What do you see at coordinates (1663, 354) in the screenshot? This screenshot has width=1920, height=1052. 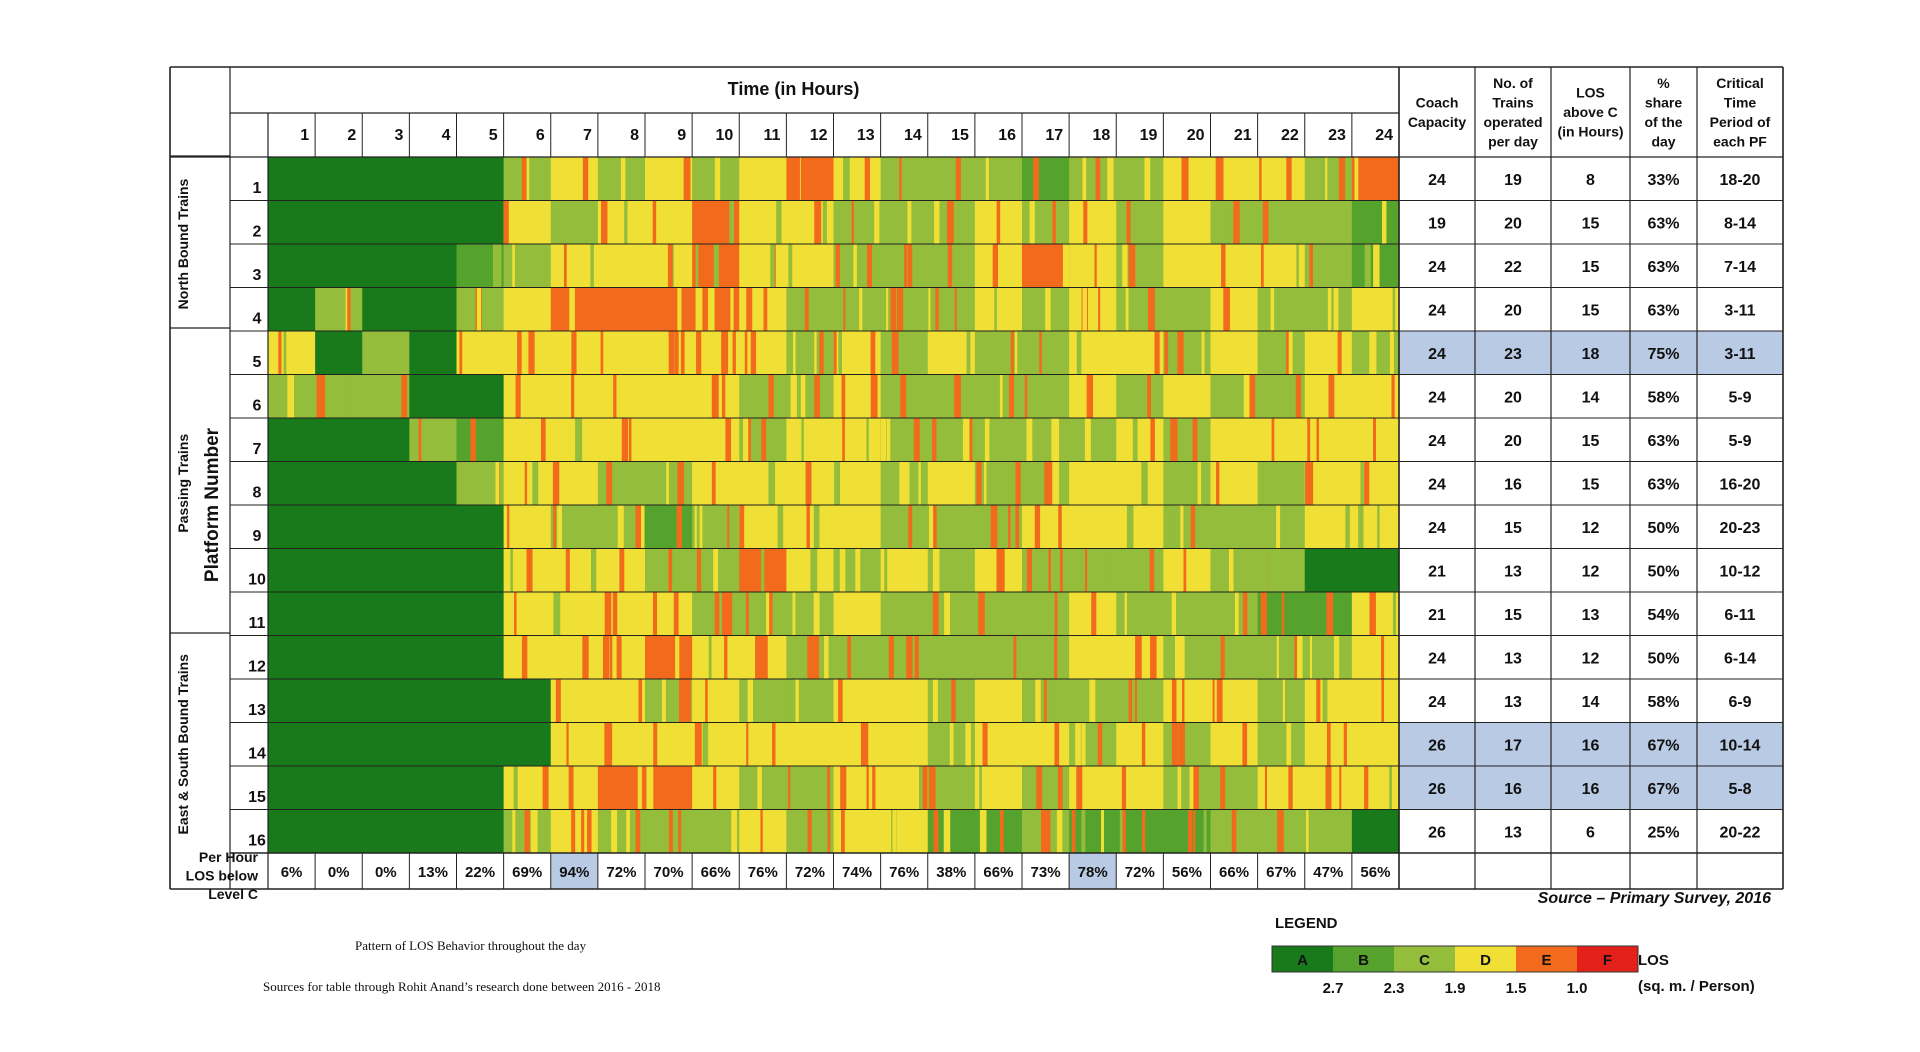 I see `table-cell: 75%` at bounding box center [1663, 354].